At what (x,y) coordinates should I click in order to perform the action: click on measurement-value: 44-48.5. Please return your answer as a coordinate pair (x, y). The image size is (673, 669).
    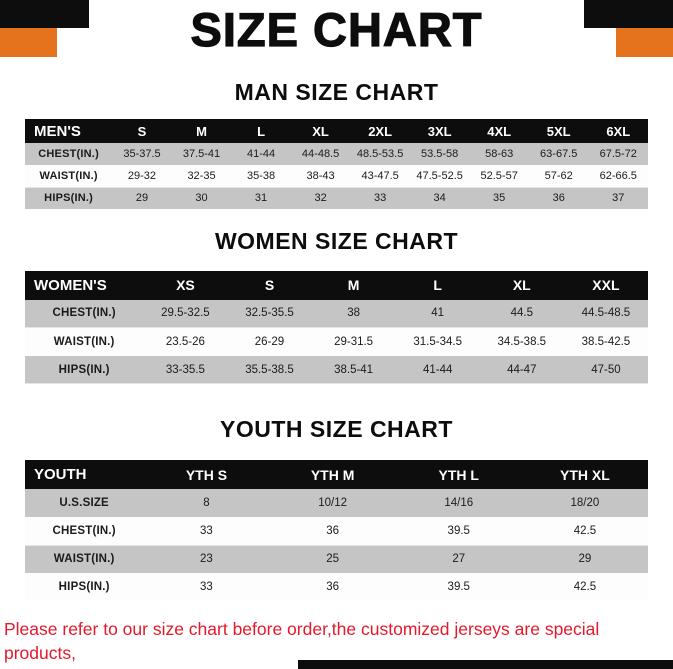
    Looking at the image, I should click on (320, 154).